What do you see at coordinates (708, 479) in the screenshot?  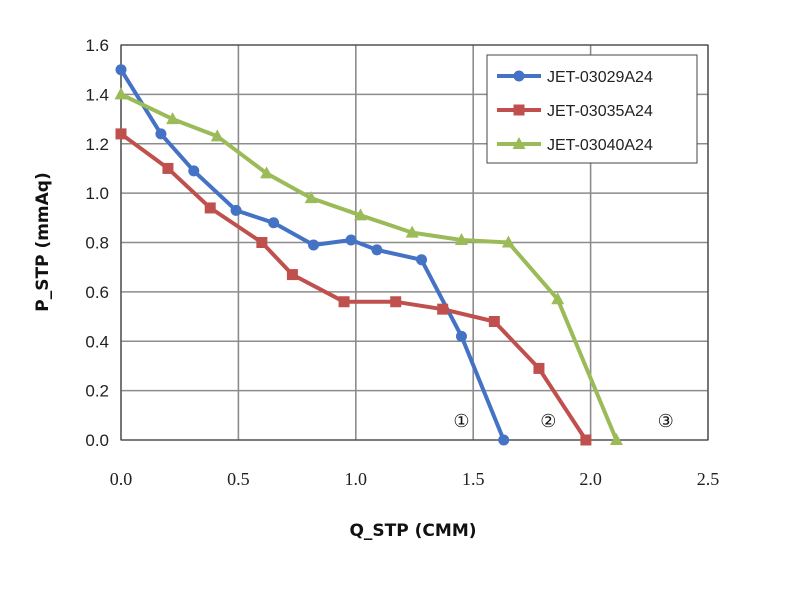 I see `x-tick-label: 2.5` at bounding box center [708, 479].